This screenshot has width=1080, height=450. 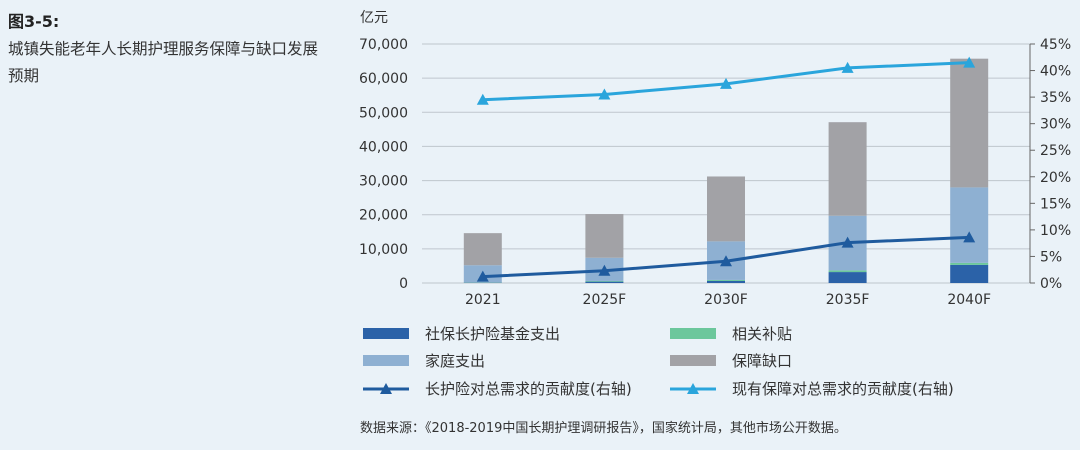 What do you see at coordinates (492, 334) in the screenshot?
I see `legend-label: 社保长护险基金支出` at bounding box center [492, 334].